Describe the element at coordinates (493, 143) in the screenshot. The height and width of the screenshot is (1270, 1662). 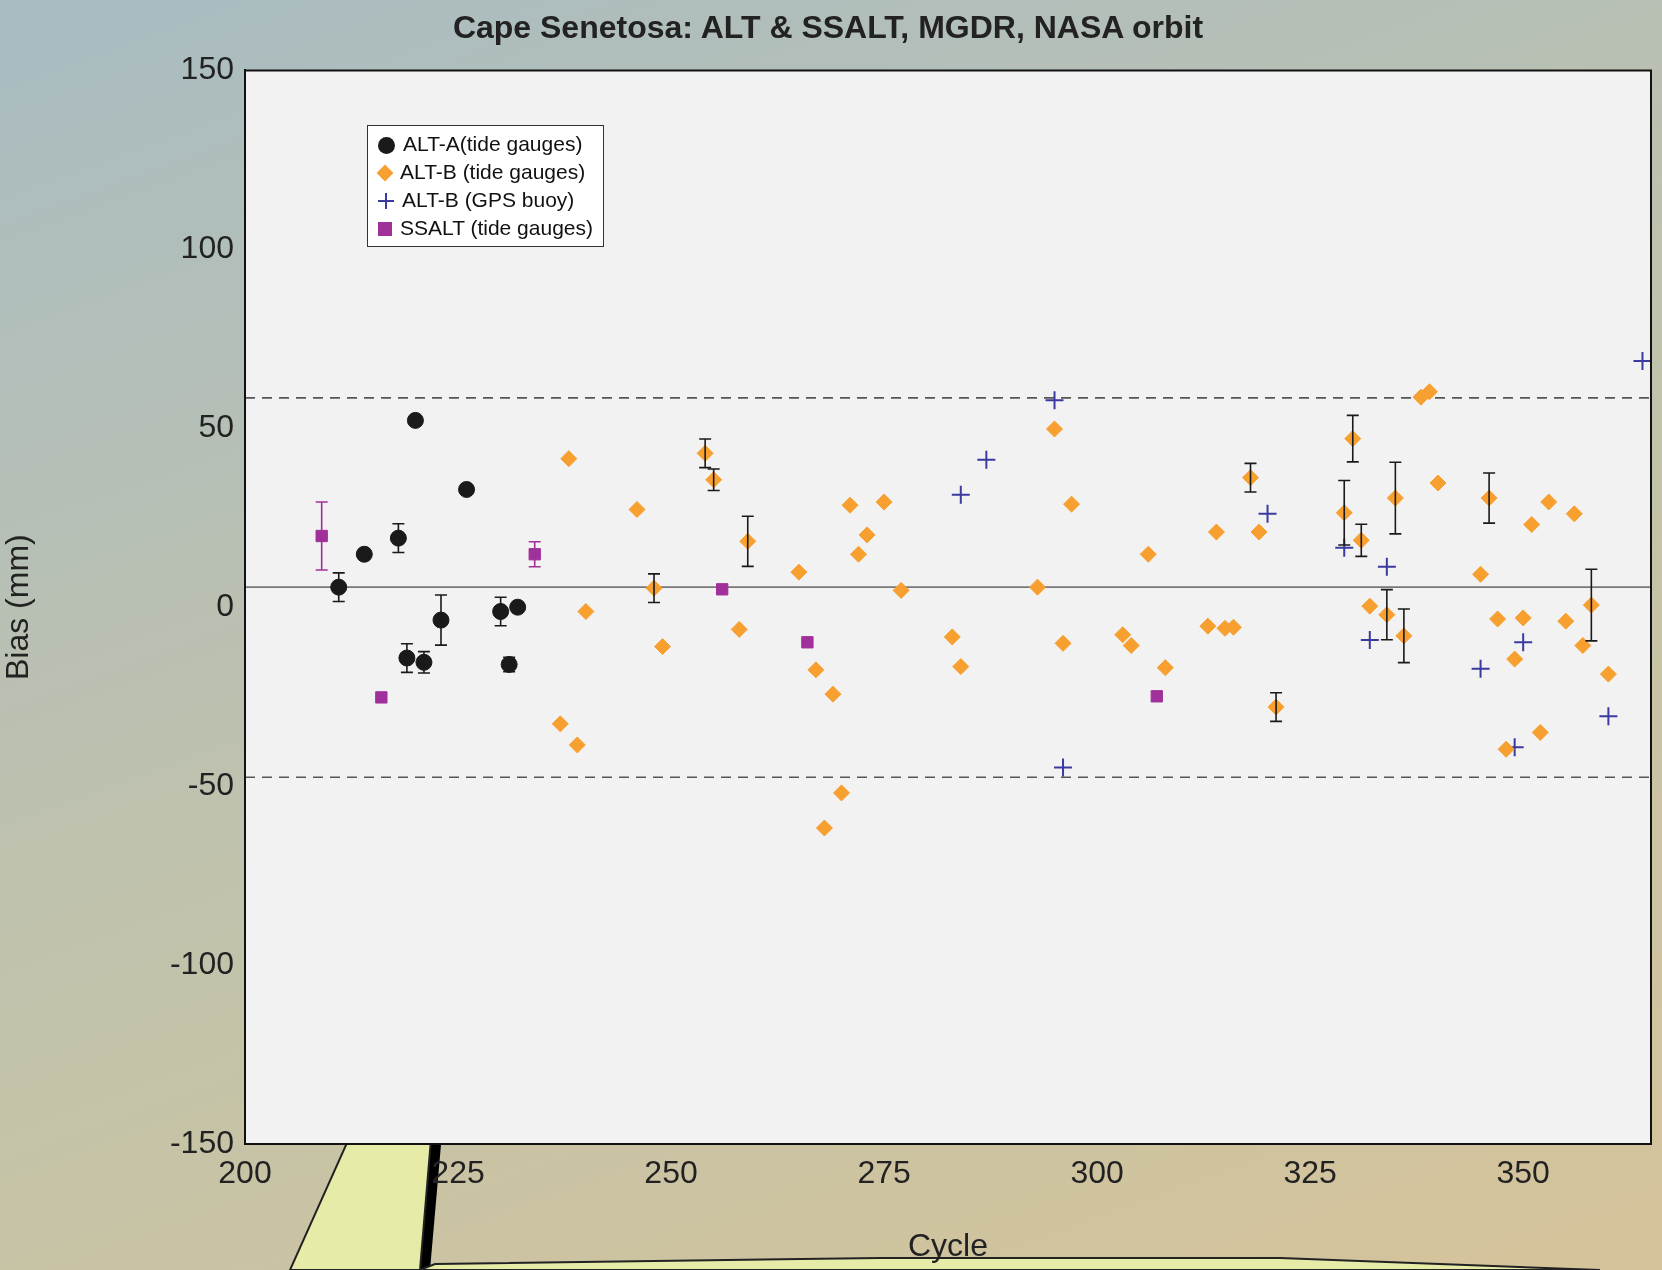
I see `legend-label: ALT-A(tide gauges)` at that location.